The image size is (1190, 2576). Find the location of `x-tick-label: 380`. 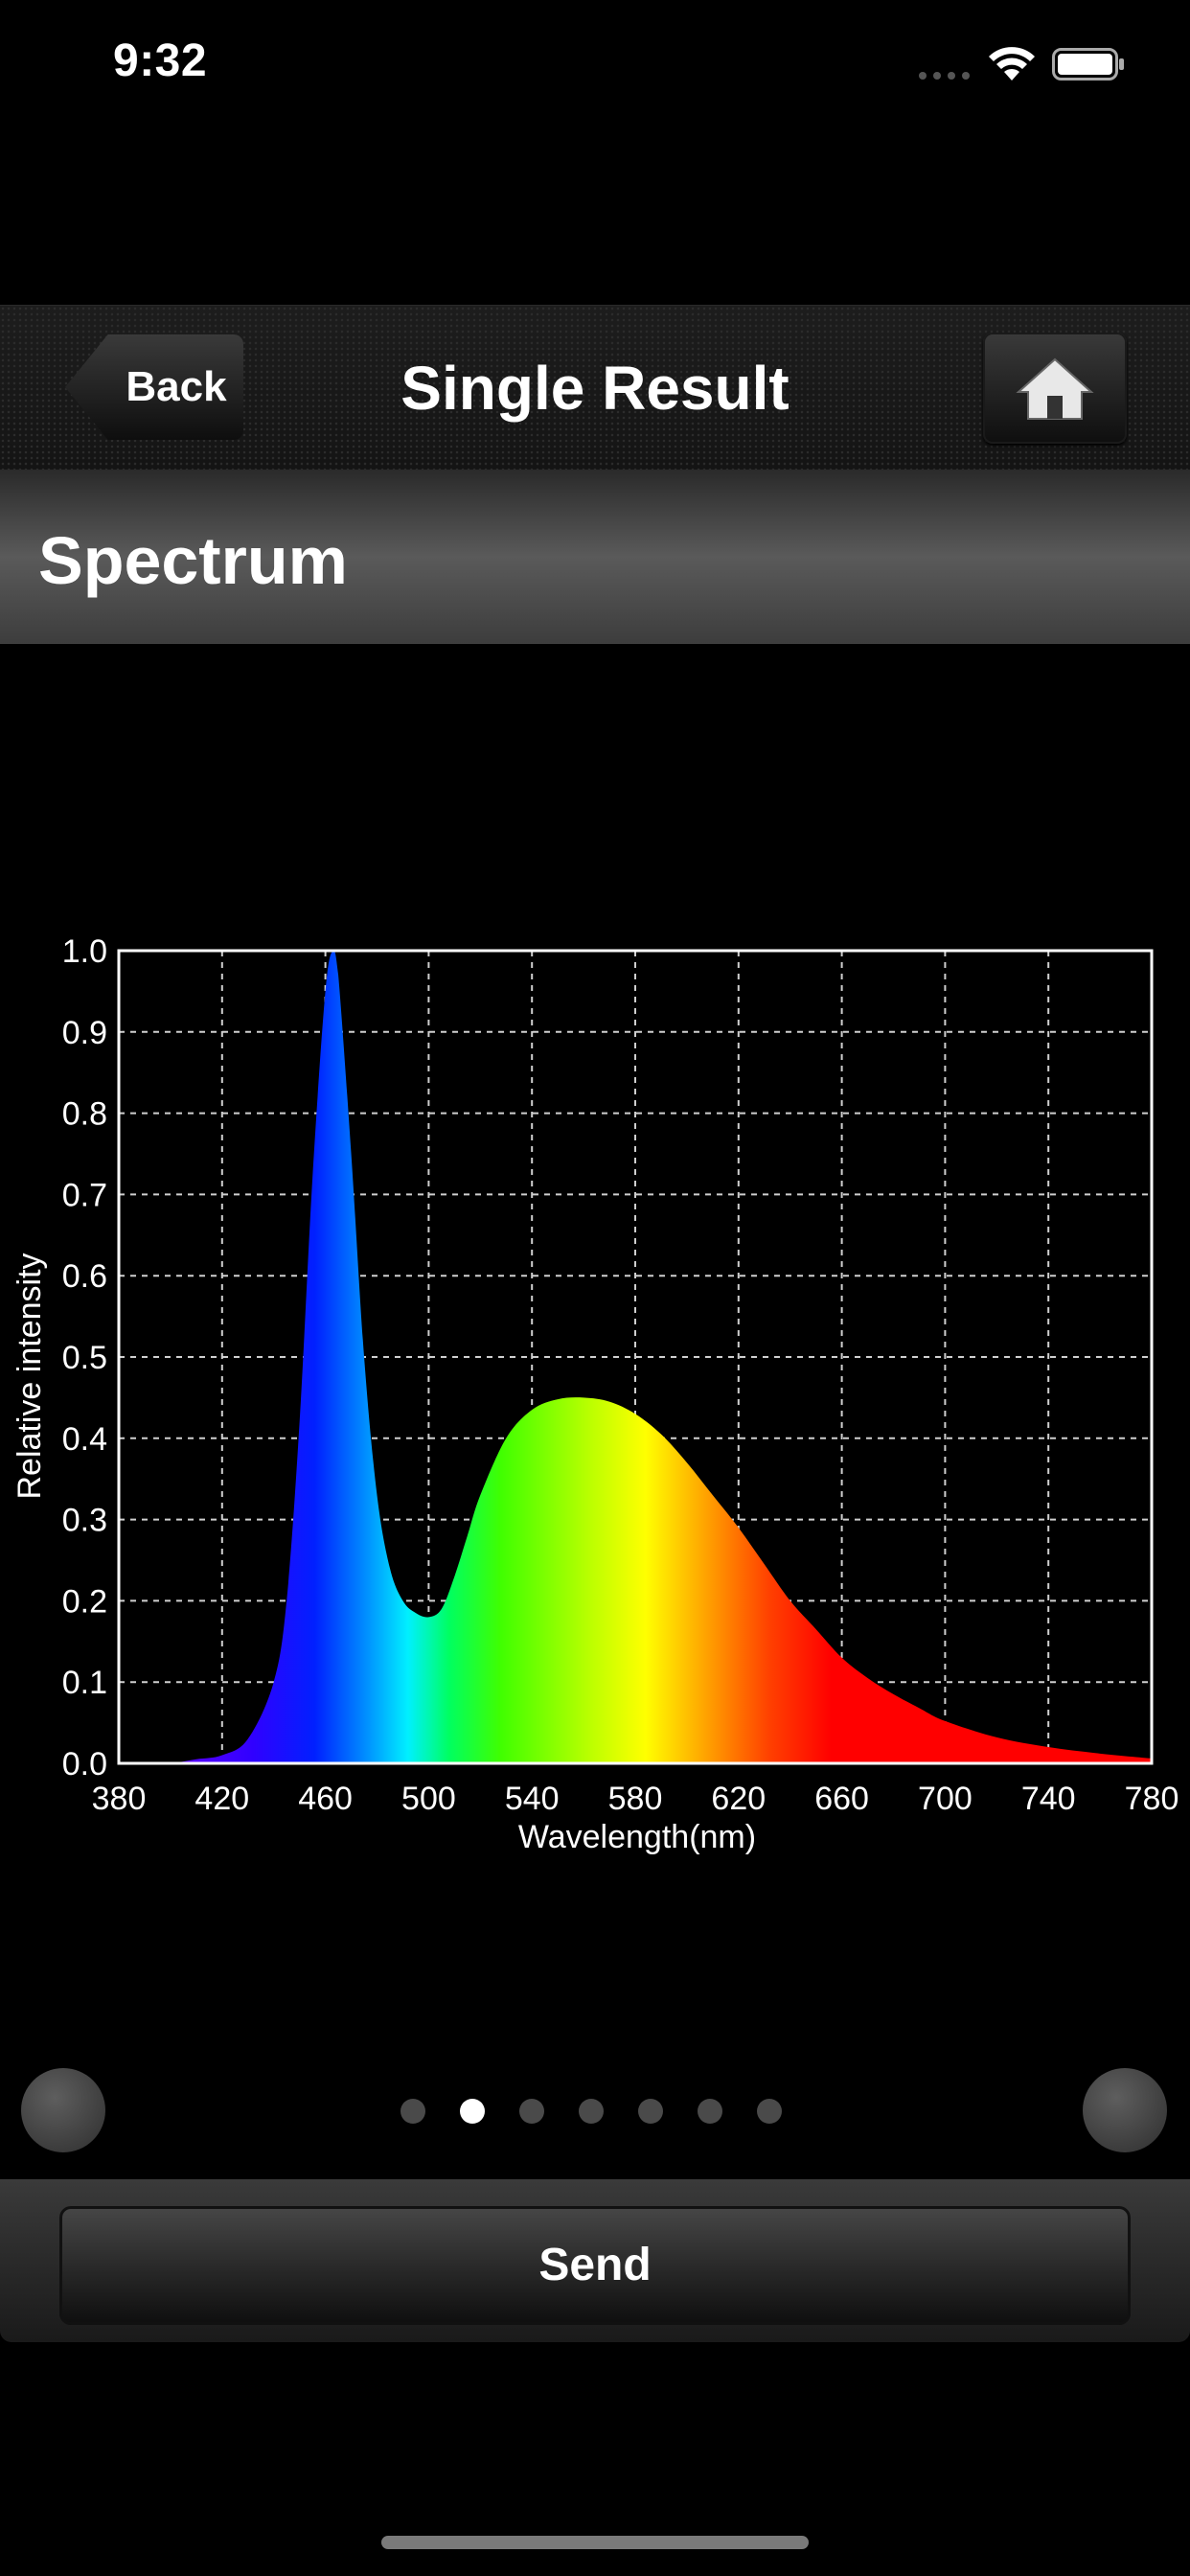

x-tick-label: 380 is located at coordinates (120, 1799).